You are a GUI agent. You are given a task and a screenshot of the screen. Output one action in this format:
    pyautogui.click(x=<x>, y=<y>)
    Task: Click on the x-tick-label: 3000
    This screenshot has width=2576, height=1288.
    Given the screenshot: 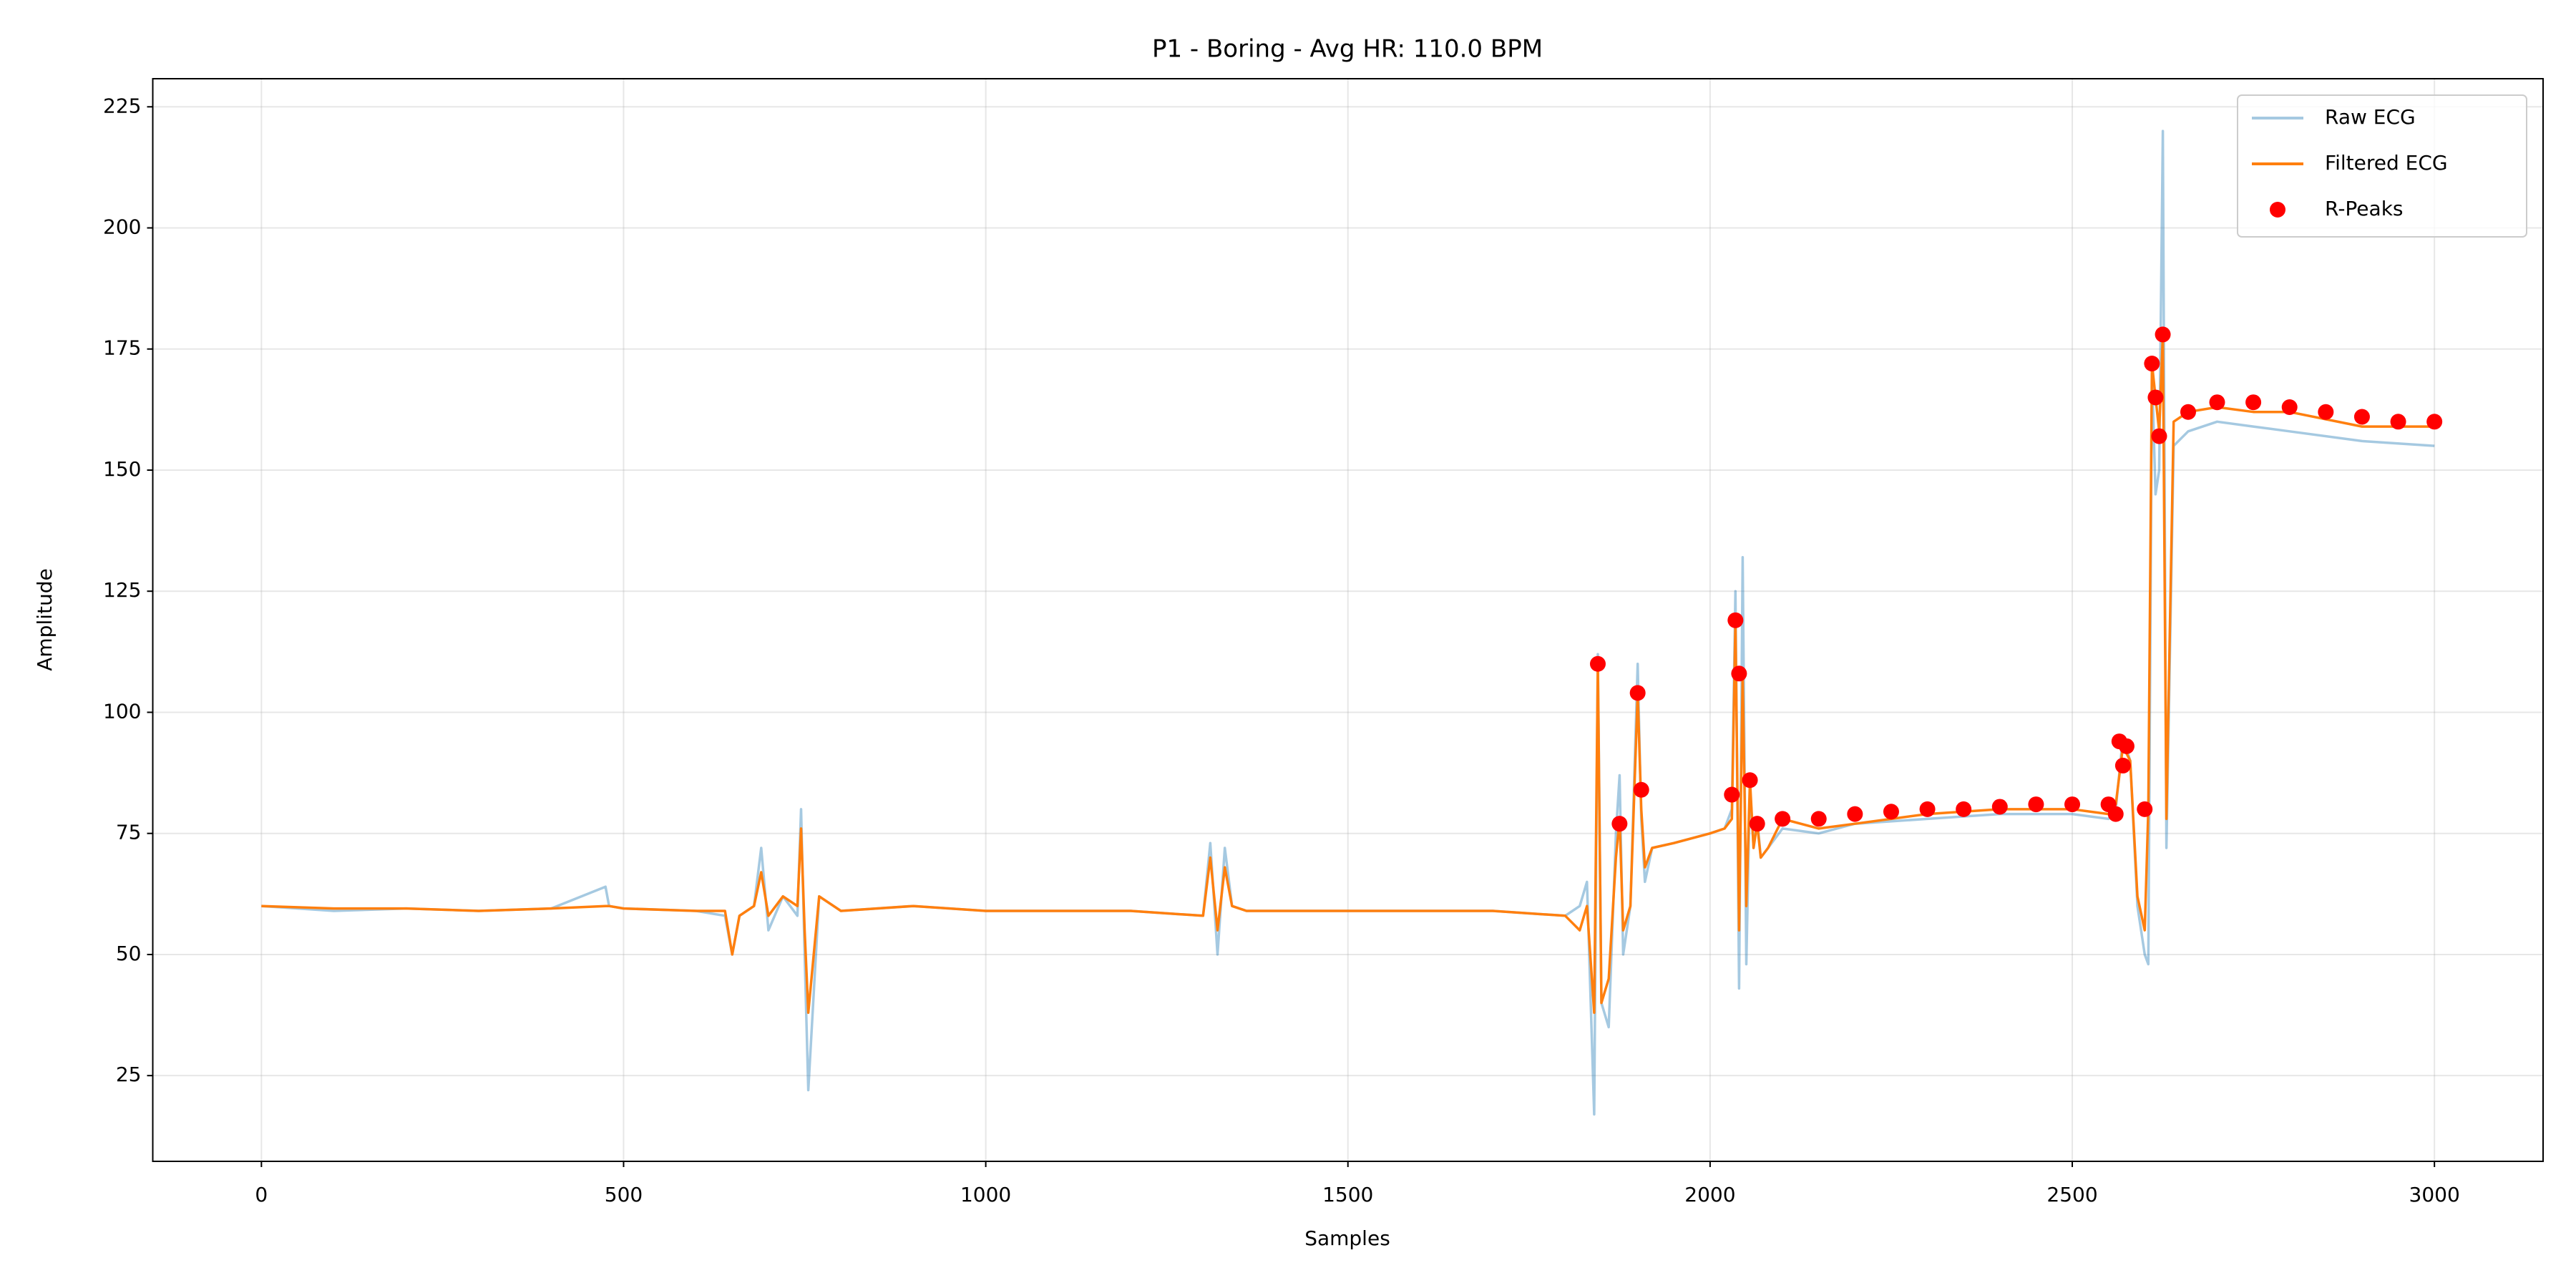 What is the action you would take?
    pyautogui.click(x=2434, y=1194)
    